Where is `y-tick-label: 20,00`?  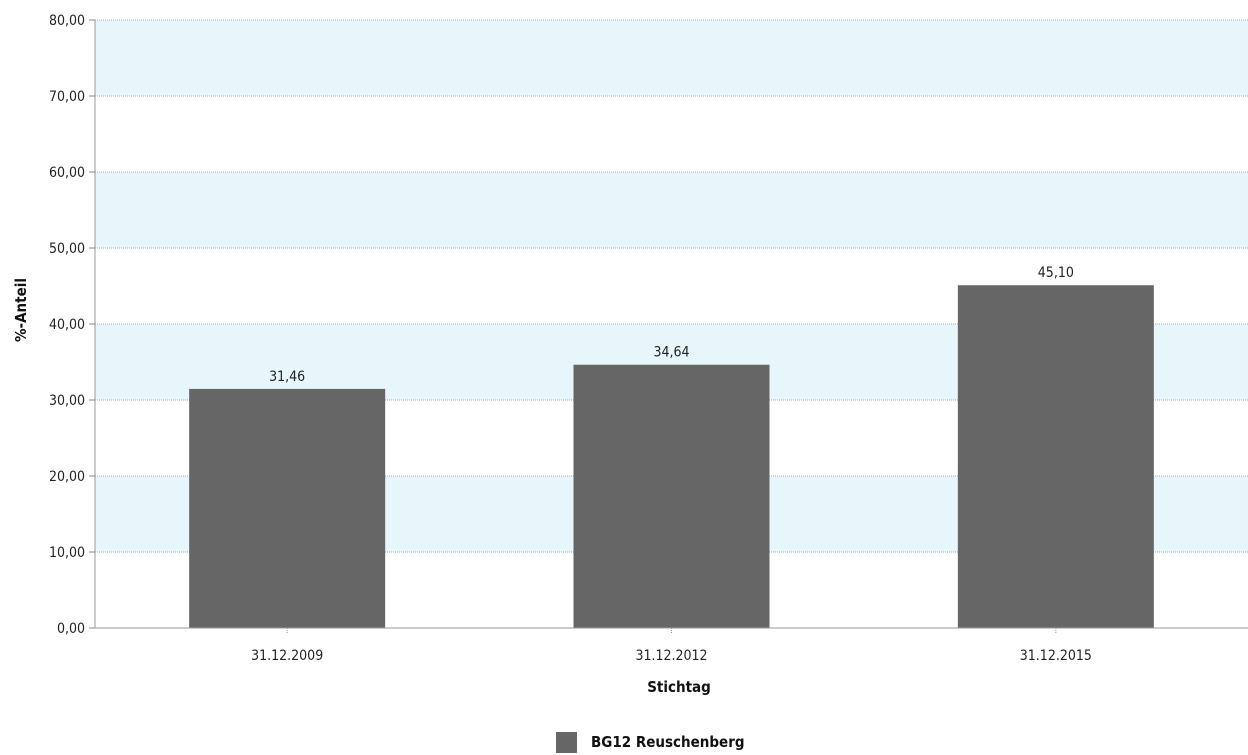 y-tick-label: 20,00 is located at coordinates (67, 477).